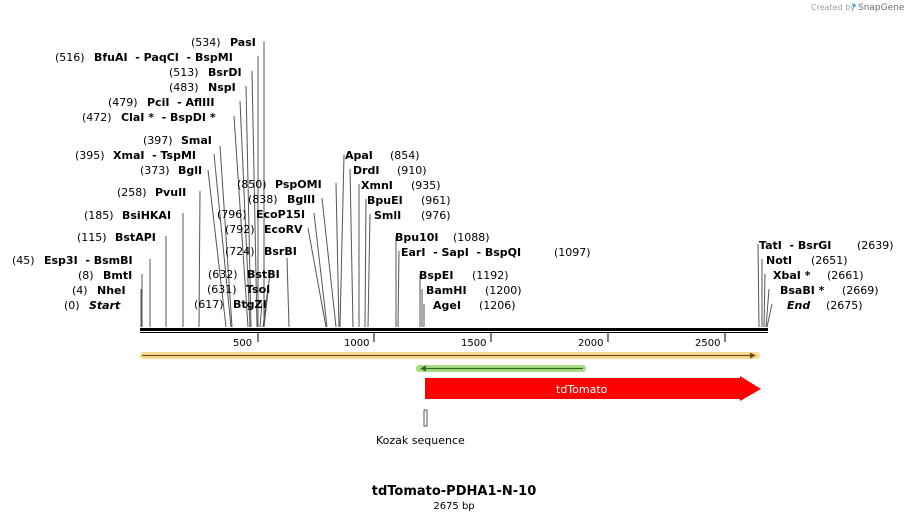  What do you see at coordinates (829, 260) in the screenshot?
I see `site-pos: (2651)` at bounding box center [829, 260].